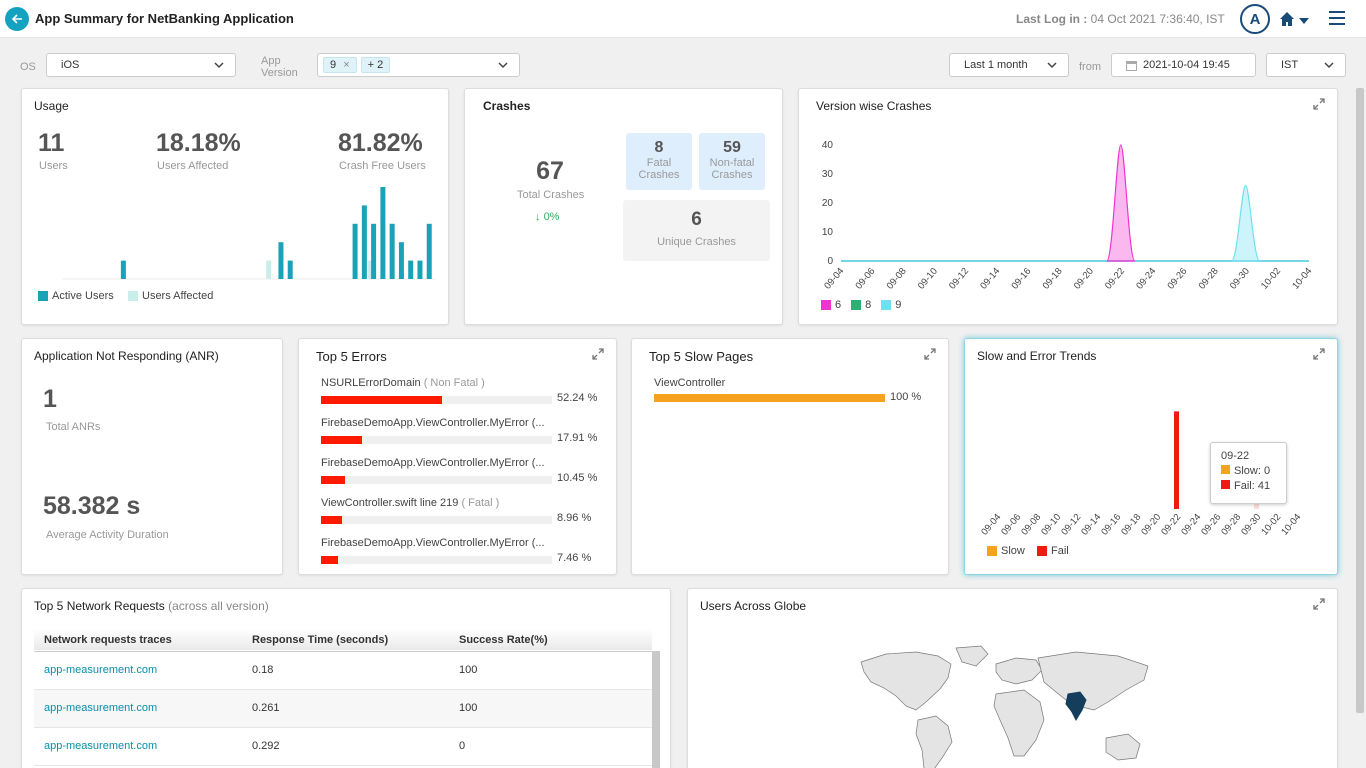 This screenshot has height=768, width=1366. What do you see at coordinates (656, 709) in the screenshot?
I see `table-scrollbar` at bounding box center [656, 709].